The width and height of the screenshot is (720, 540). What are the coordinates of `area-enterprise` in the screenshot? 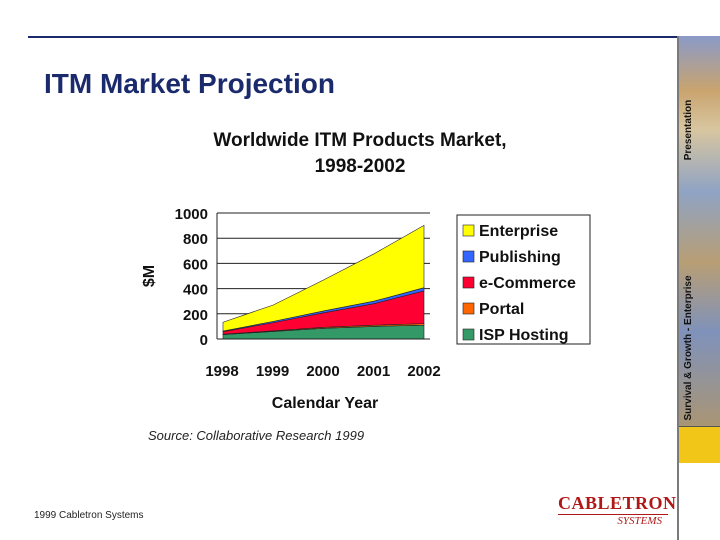 It's located at (323, 278).